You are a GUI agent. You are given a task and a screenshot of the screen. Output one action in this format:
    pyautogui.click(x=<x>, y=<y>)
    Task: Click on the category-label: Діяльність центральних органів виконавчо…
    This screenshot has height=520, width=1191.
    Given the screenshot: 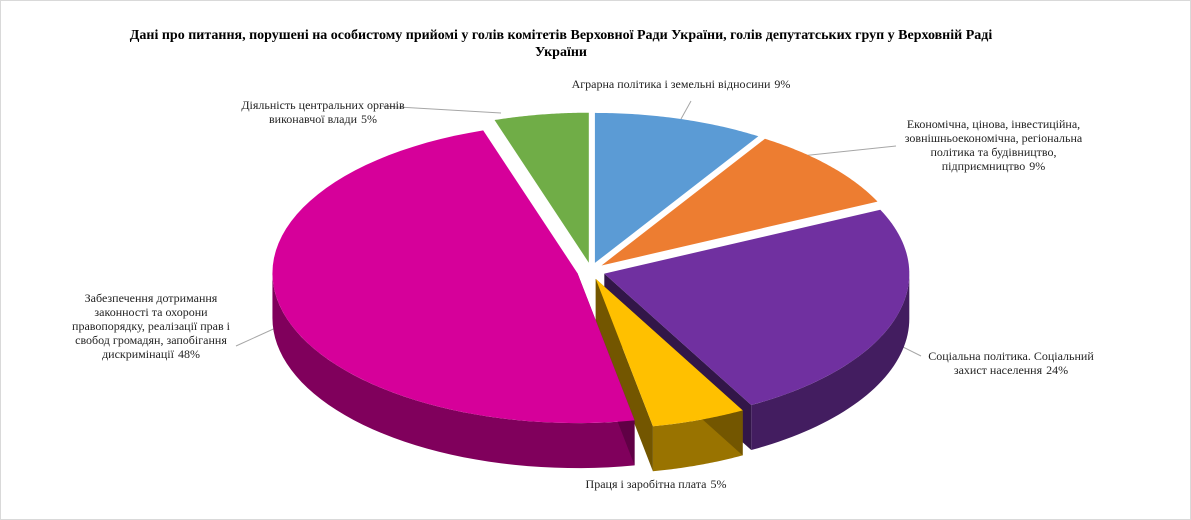 What is the action you would take?
    pyautogui.click(x=323, y=112)
    